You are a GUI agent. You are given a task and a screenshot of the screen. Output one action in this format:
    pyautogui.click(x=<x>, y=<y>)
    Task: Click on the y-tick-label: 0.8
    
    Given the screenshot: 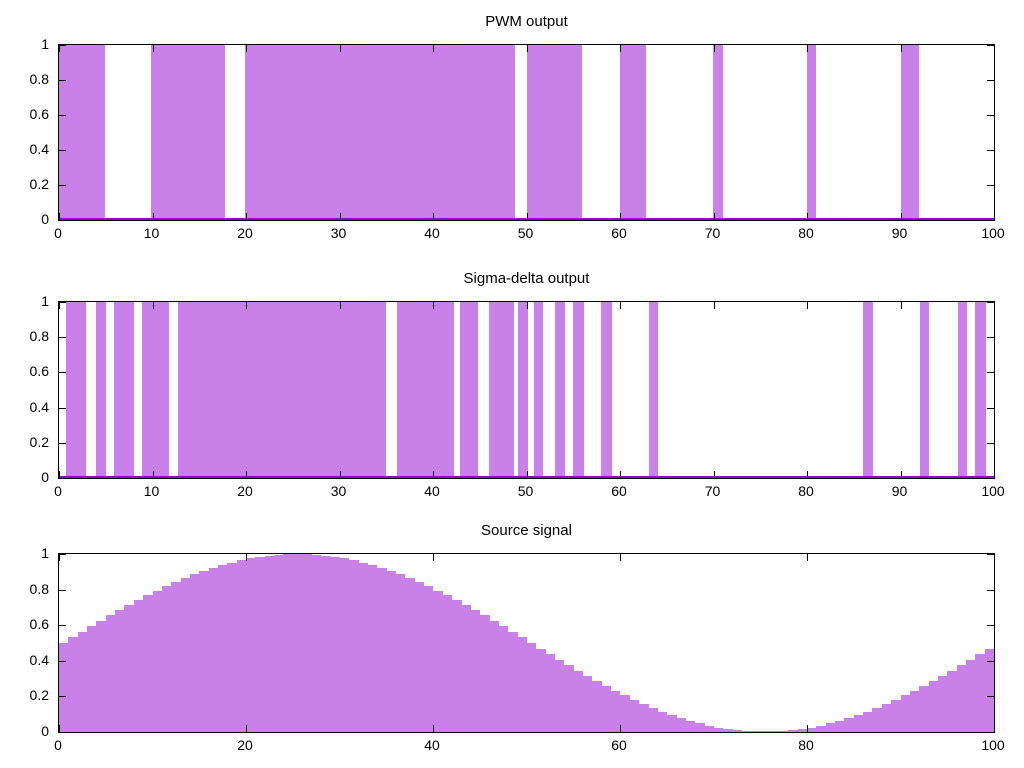 What is the action you would take?
    pyautogui.click(x=39, y=336)
    